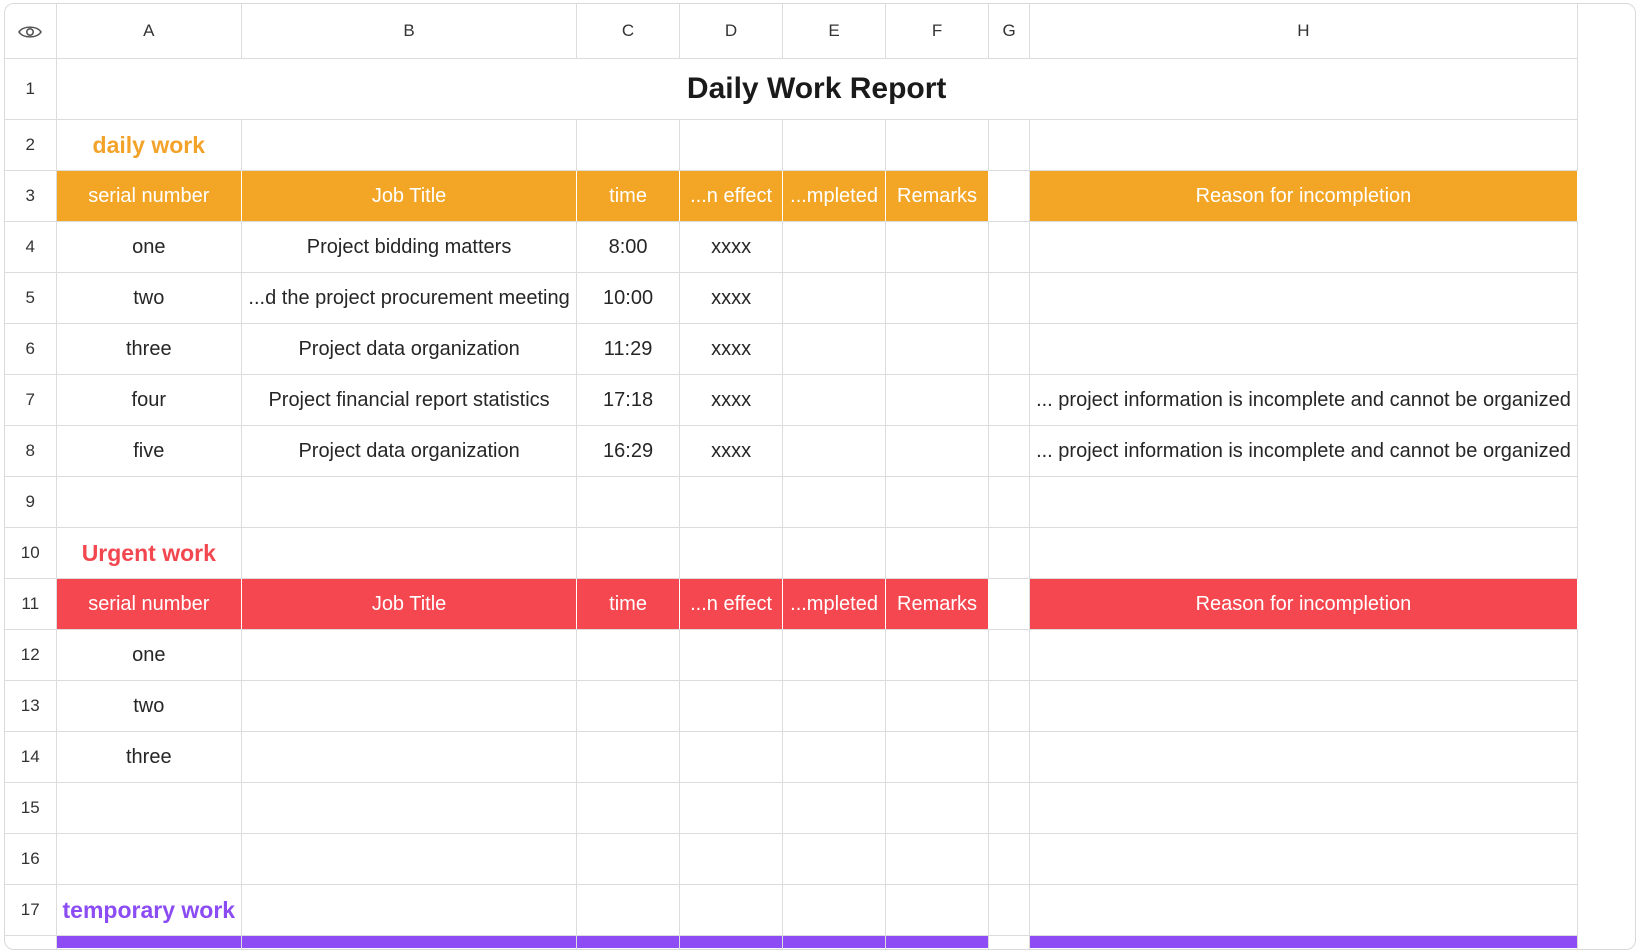 Image resolution: width=1640 pixels, height=952 pixels. I want to click on row-header: 12, so click(31, 655).